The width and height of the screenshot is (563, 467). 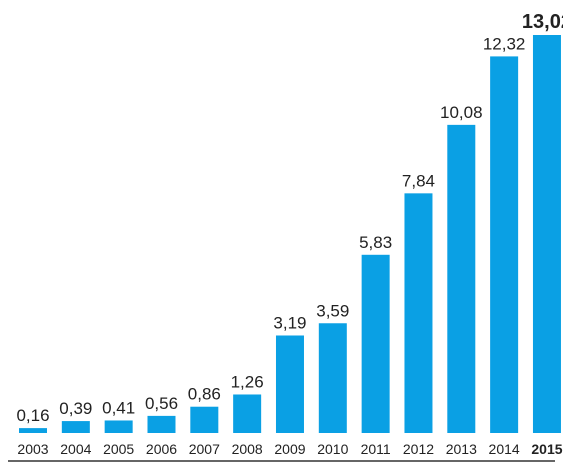 What do you see at coordinates (118, 407) in the screenshot?
I see `value-label-2005: 0,41` at bounding box center [118, 407].